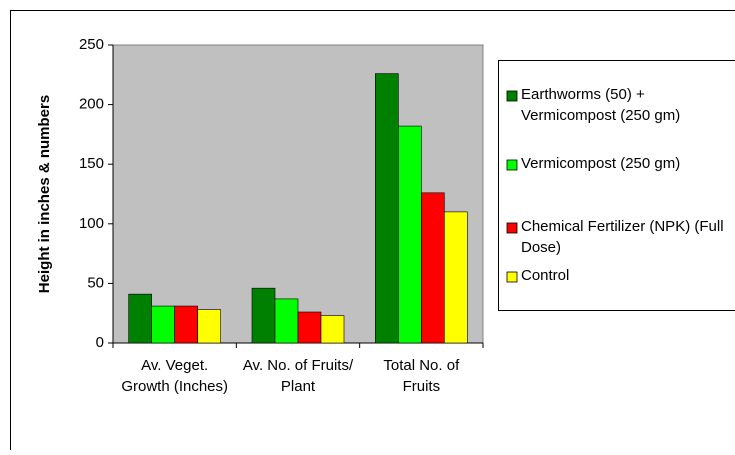 The height and width of the screenshot is (455, 735). I want to click on y-axis-title: Height in inches & numbers, so click(44, 194).